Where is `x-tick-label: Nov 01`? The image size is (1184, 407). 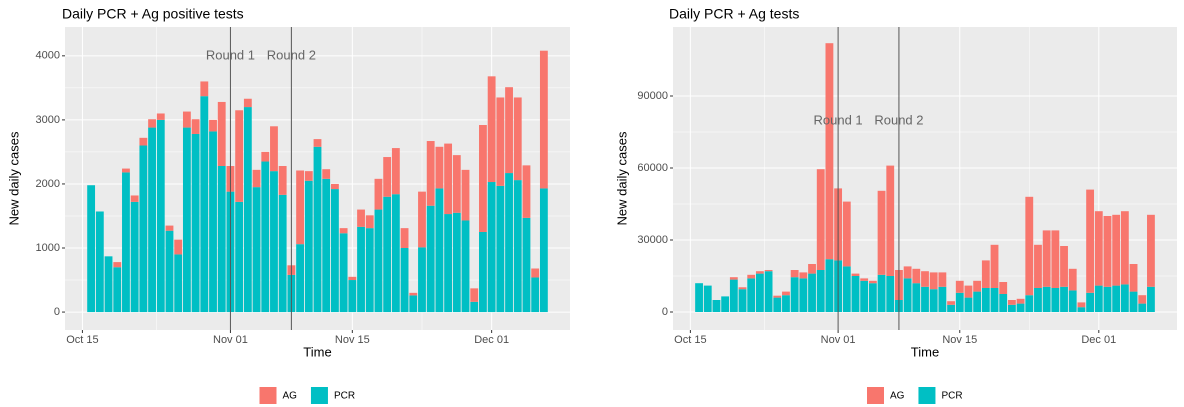 x-tick-label: Nov 01 is located at coordinates (838, 340).